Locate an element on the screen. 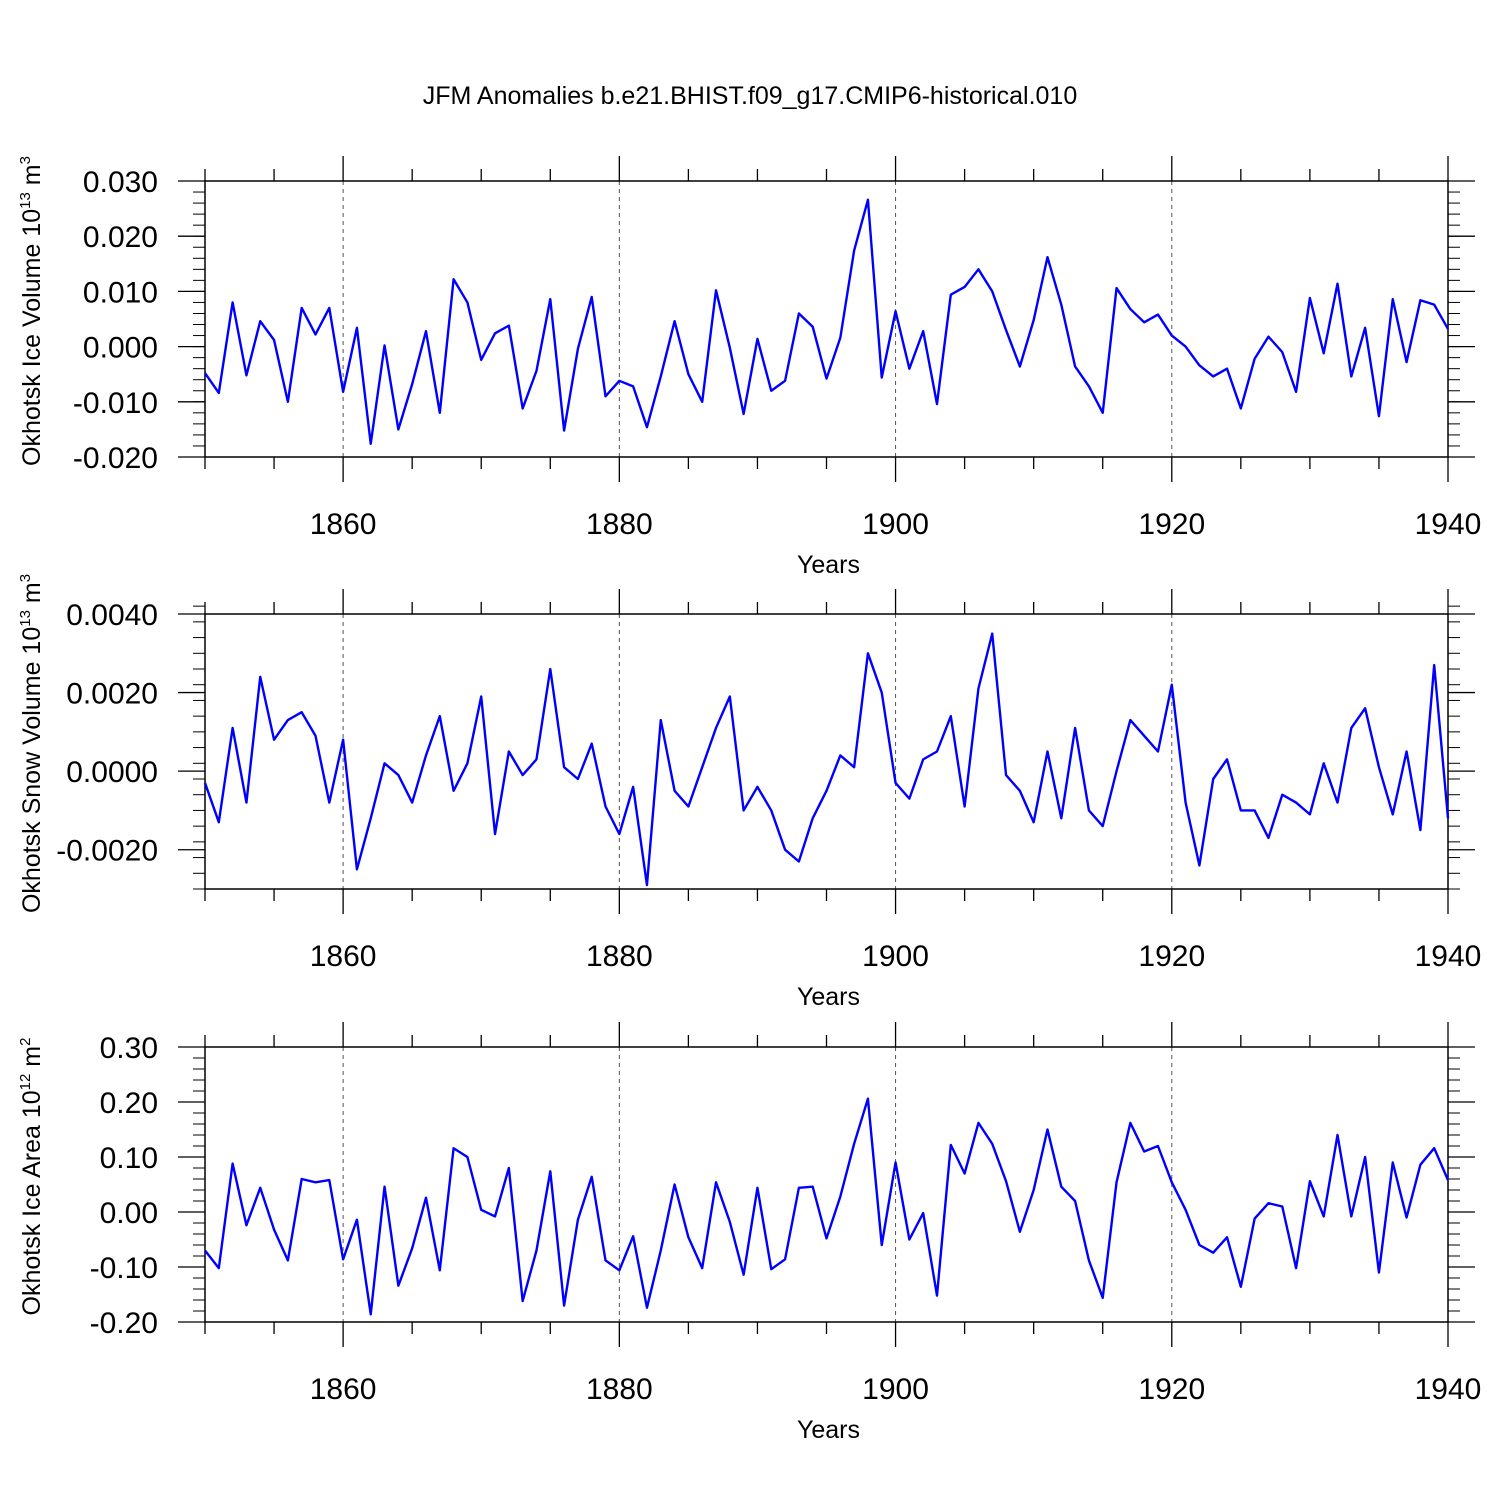  y-tick-label: 0.0040 is located at coordinates (112, 615).